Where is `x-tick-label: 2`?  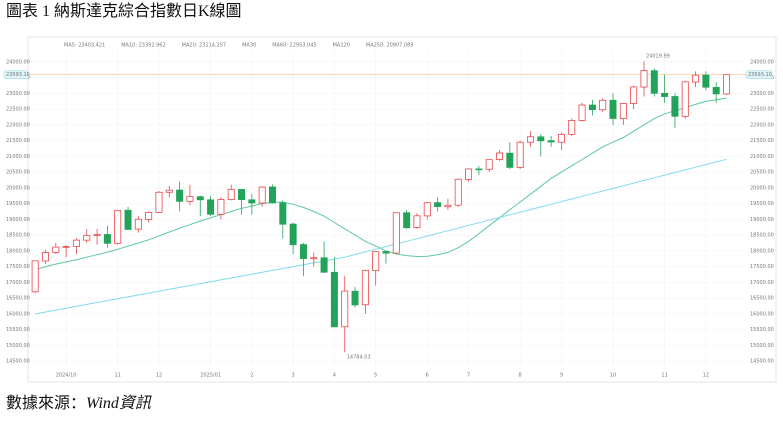
x-tick-label: 2 is located at coordinates (251, 376).